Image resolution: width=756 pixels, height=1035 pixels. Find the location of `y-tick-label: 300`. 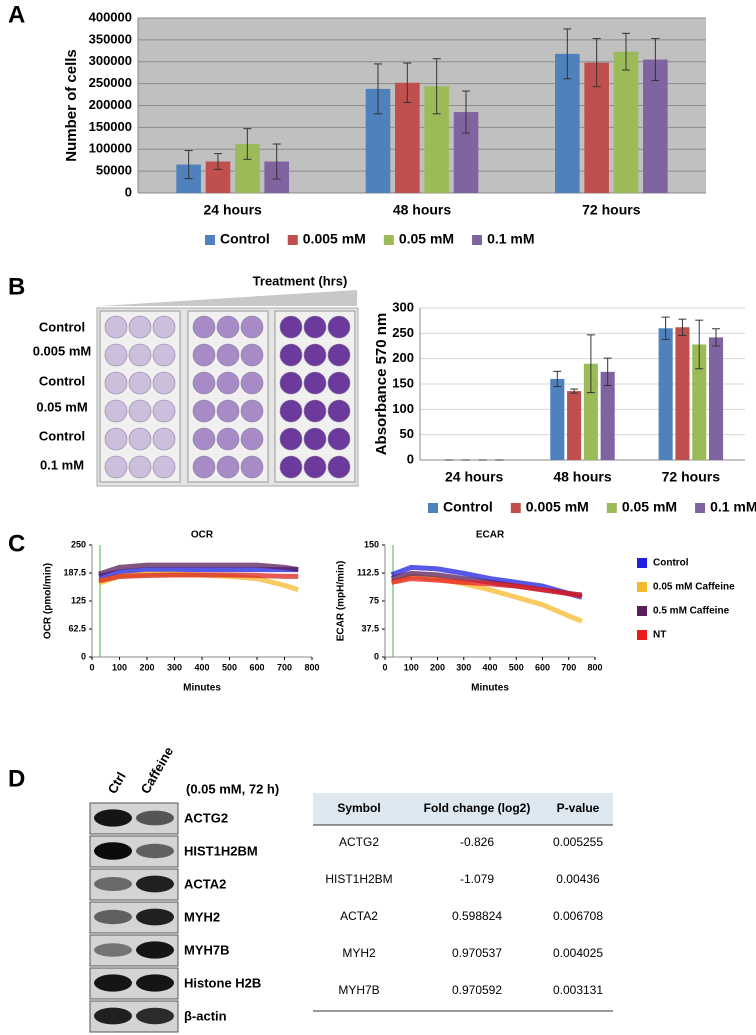

y-tick-label: 300 is located at coordinates (403, 306).